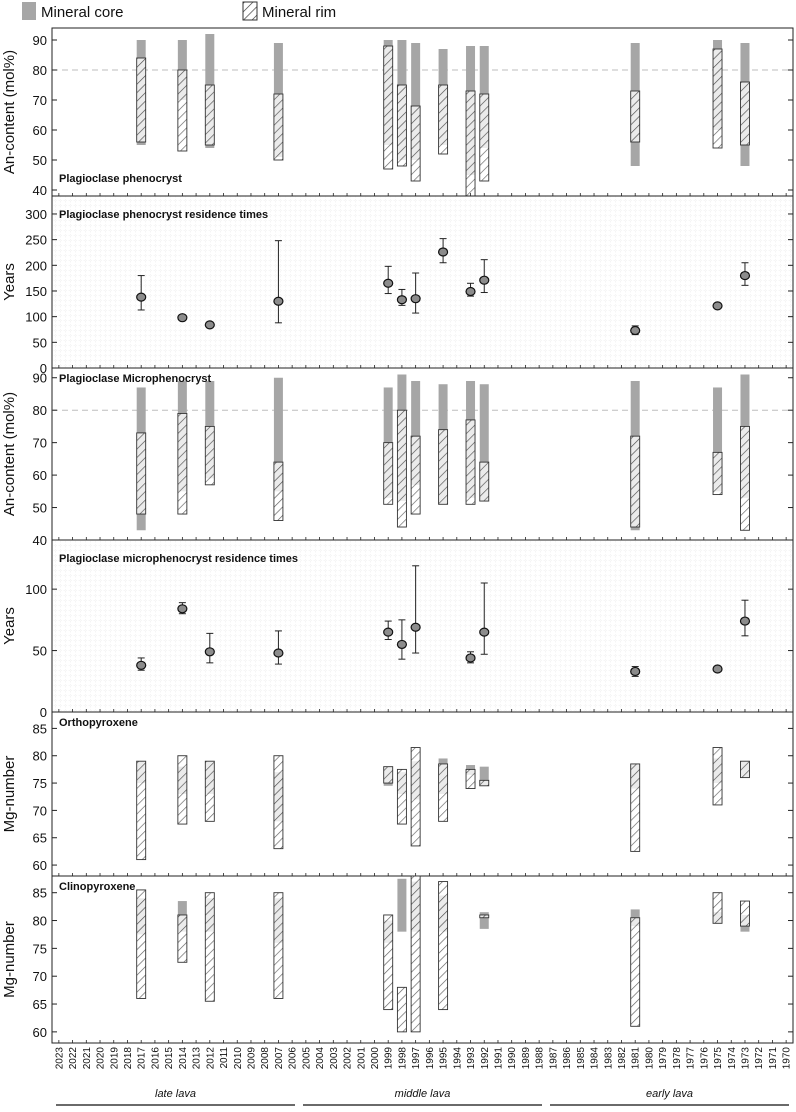 Image resolution: width=796 pixels, height=1112 pixels. What do you see at coordinates (691, 1058) in the screenshot?
I see `xtick-label: 1977` at bounding box center [691, 1058].